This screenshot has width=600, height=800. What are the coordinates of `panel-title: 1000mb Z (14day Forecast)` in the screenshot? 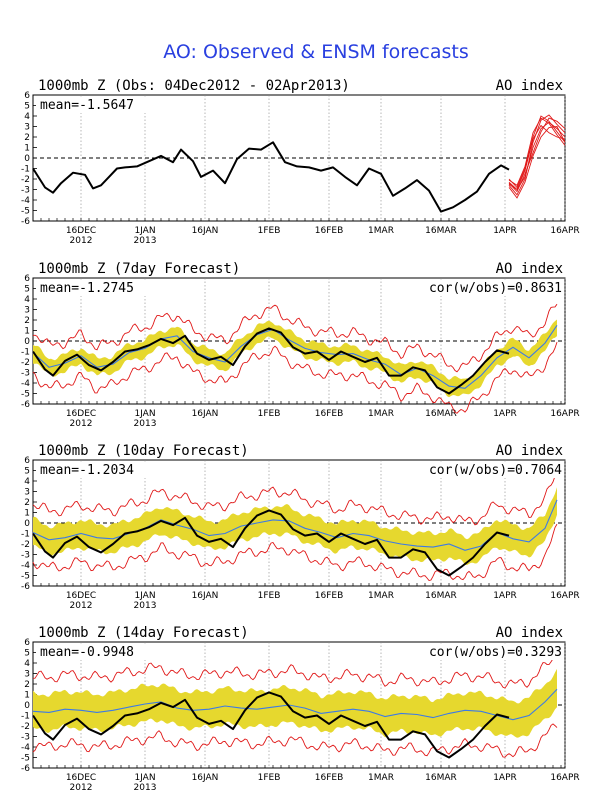 It's located at (143, 633).